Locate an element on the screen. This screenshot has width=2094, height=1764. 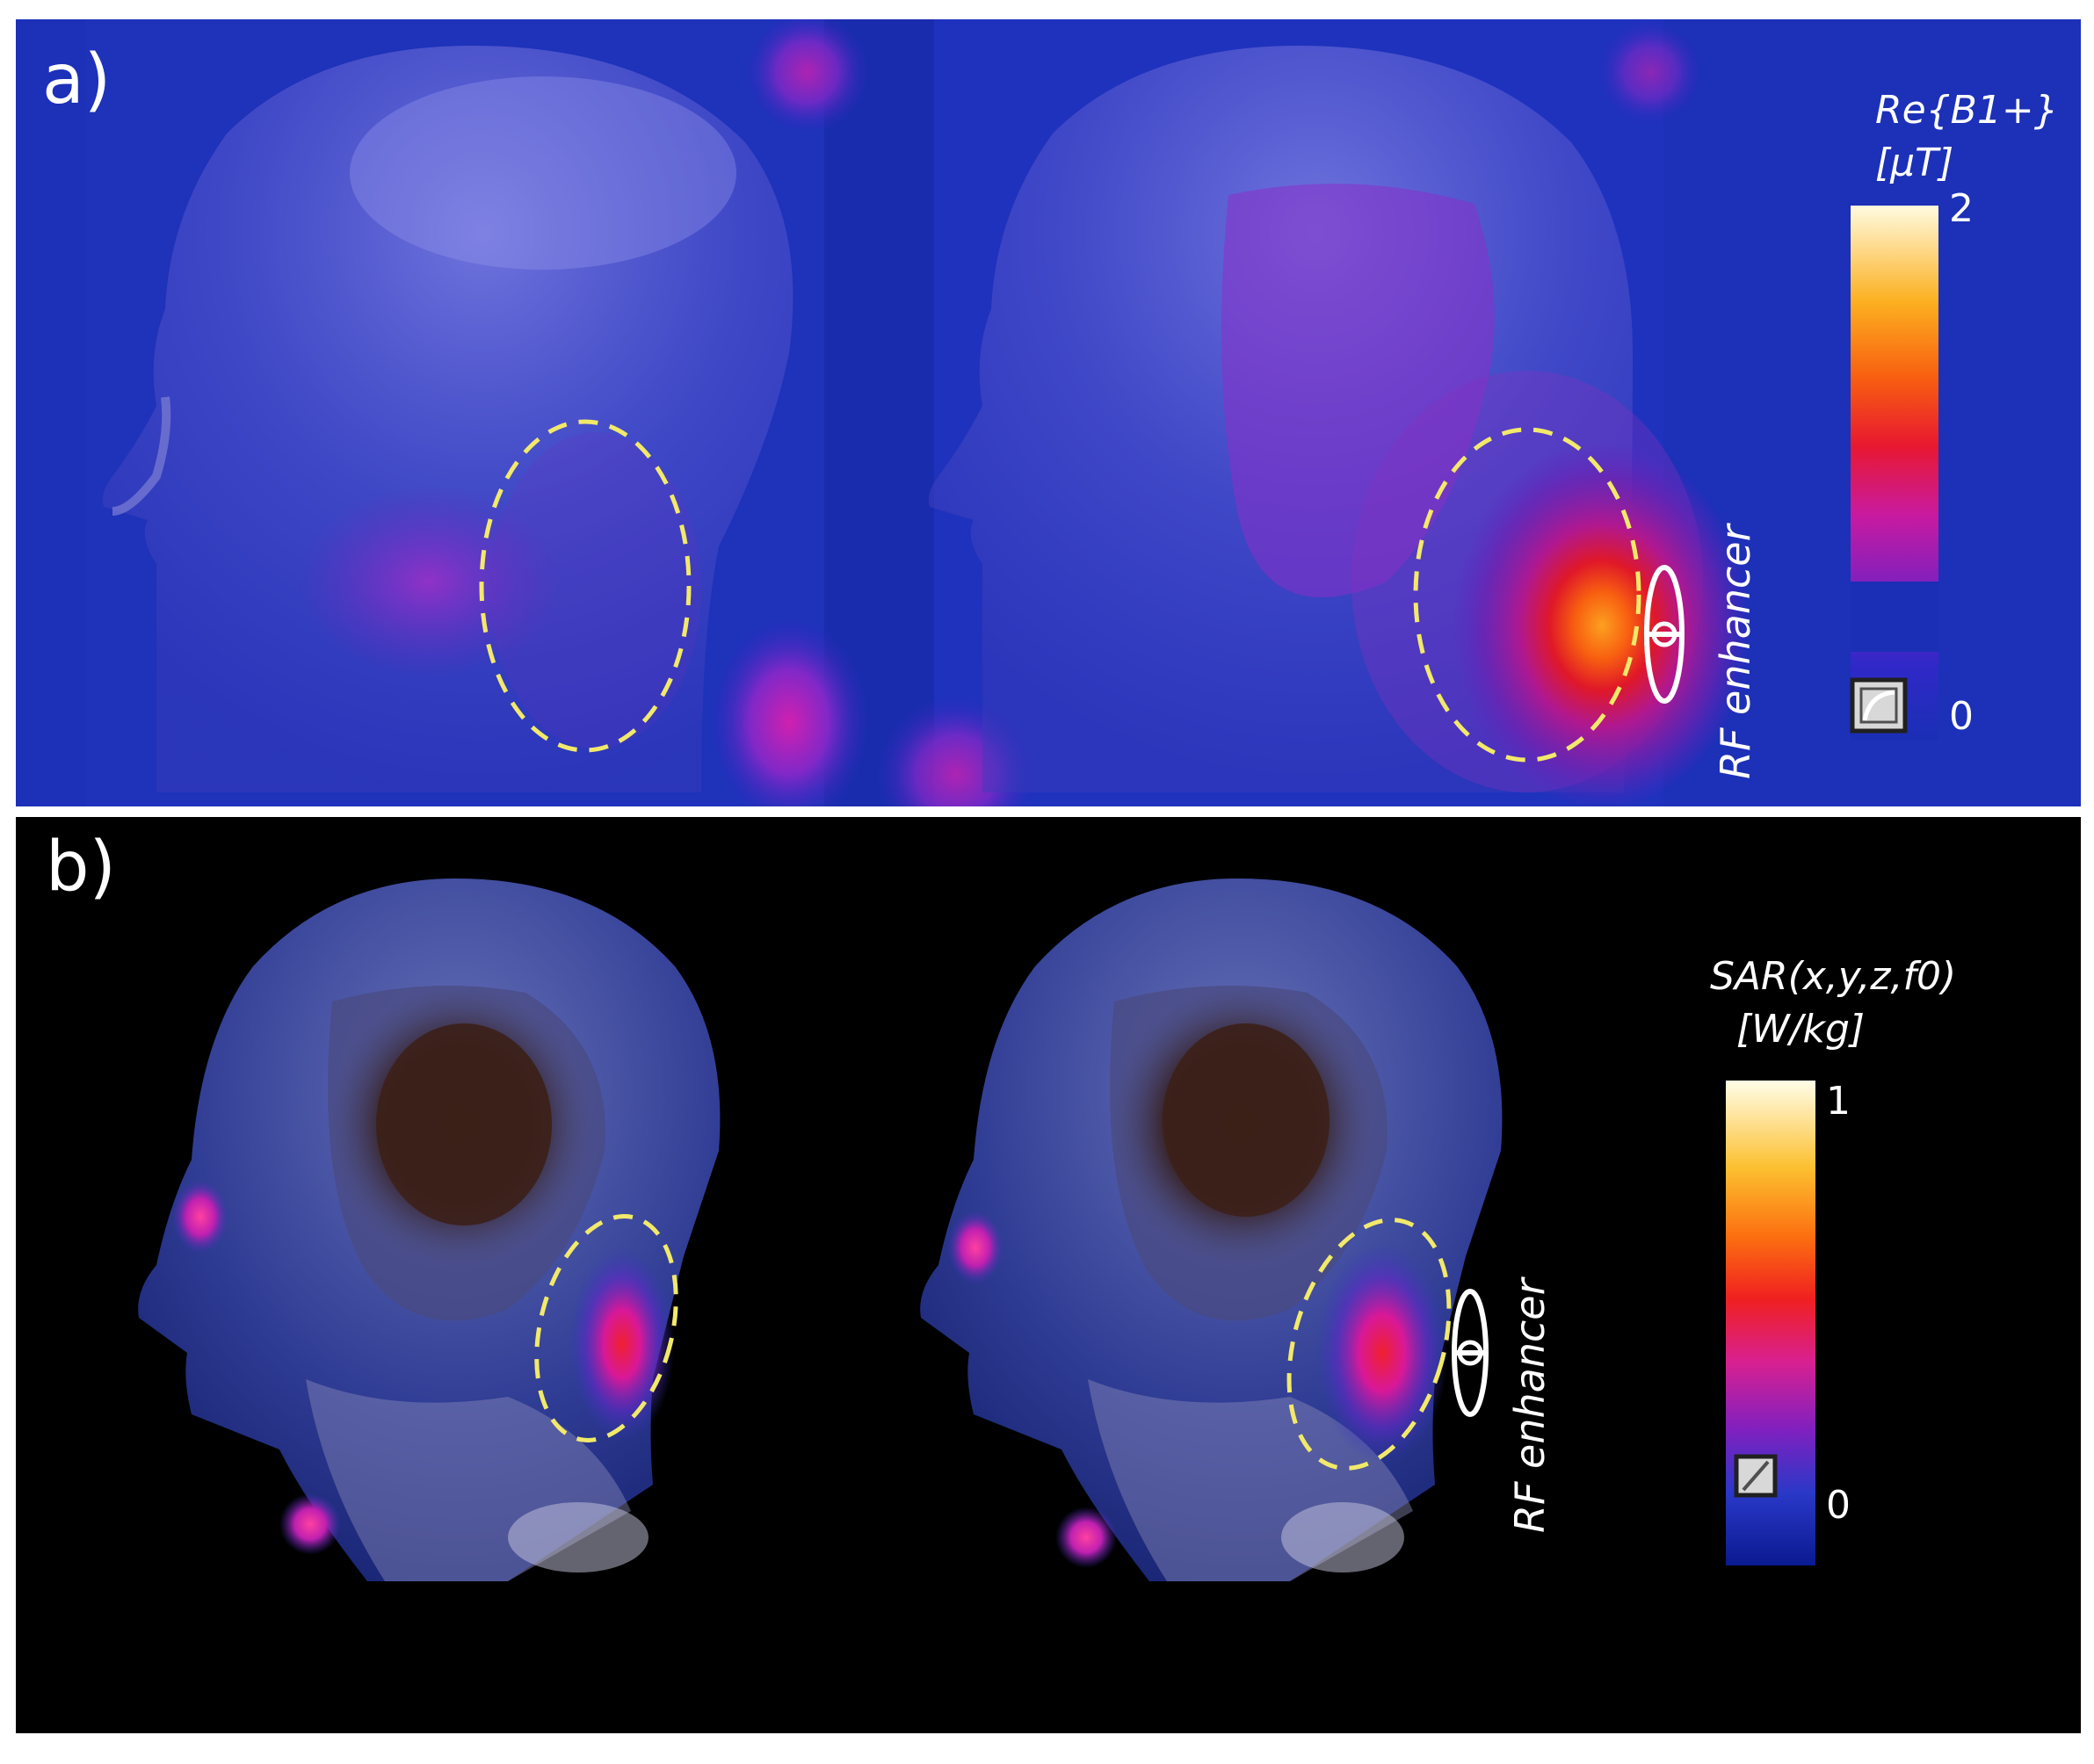
colorbar-b-min-tick: 0 is located at coordinates (1838, 1505).